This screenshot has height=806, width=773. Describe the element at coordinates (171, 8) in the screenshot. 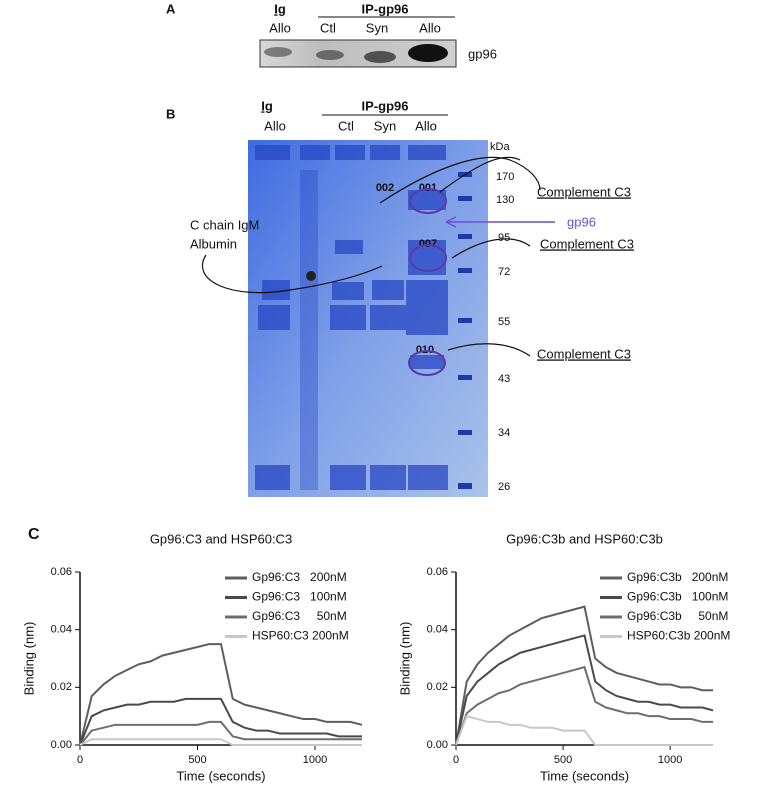

I see `panel-label: A` at that location.